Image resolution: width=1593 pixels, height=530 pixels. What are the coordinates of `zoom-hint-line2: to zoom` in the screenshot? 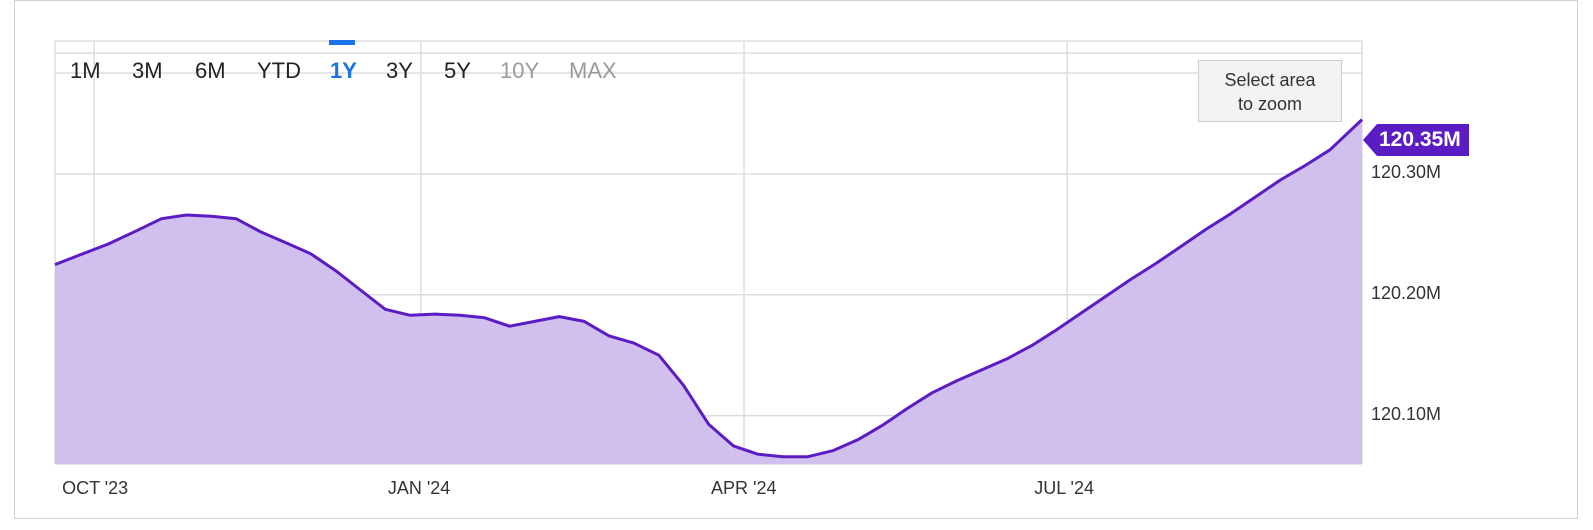 It's located at (1270, 104).